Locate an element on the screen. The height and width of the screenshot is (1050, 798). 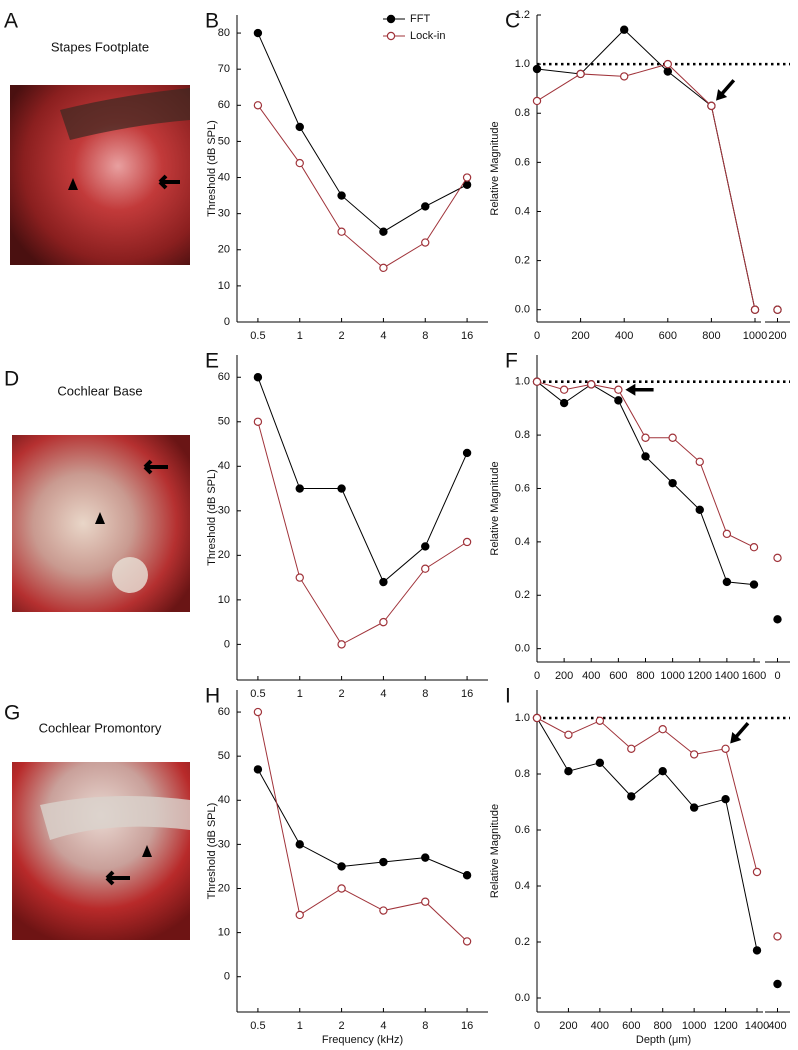
photo-caption: Cochlear Base is located at coordinates (99, 390).